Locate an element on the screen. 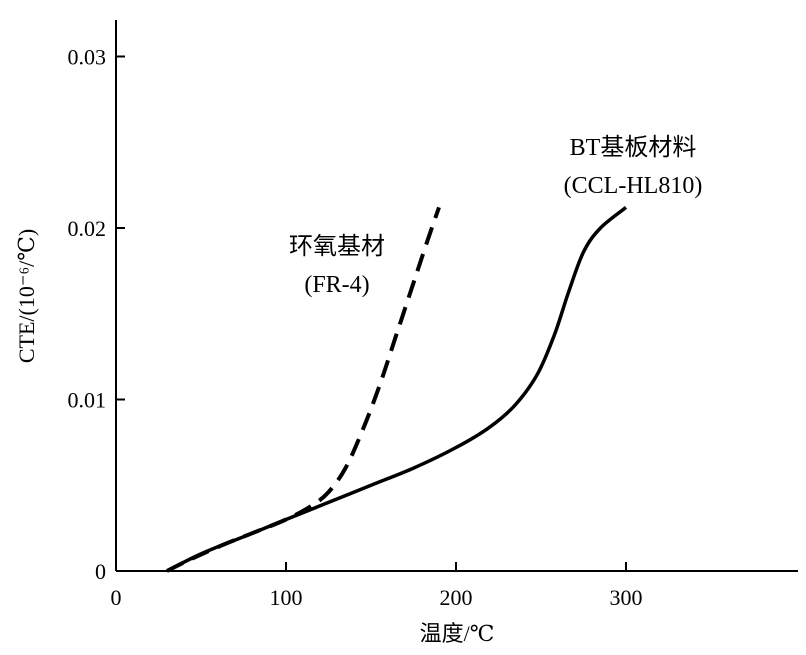  y-tick-label: 0 is located at coordinates (100, 571).